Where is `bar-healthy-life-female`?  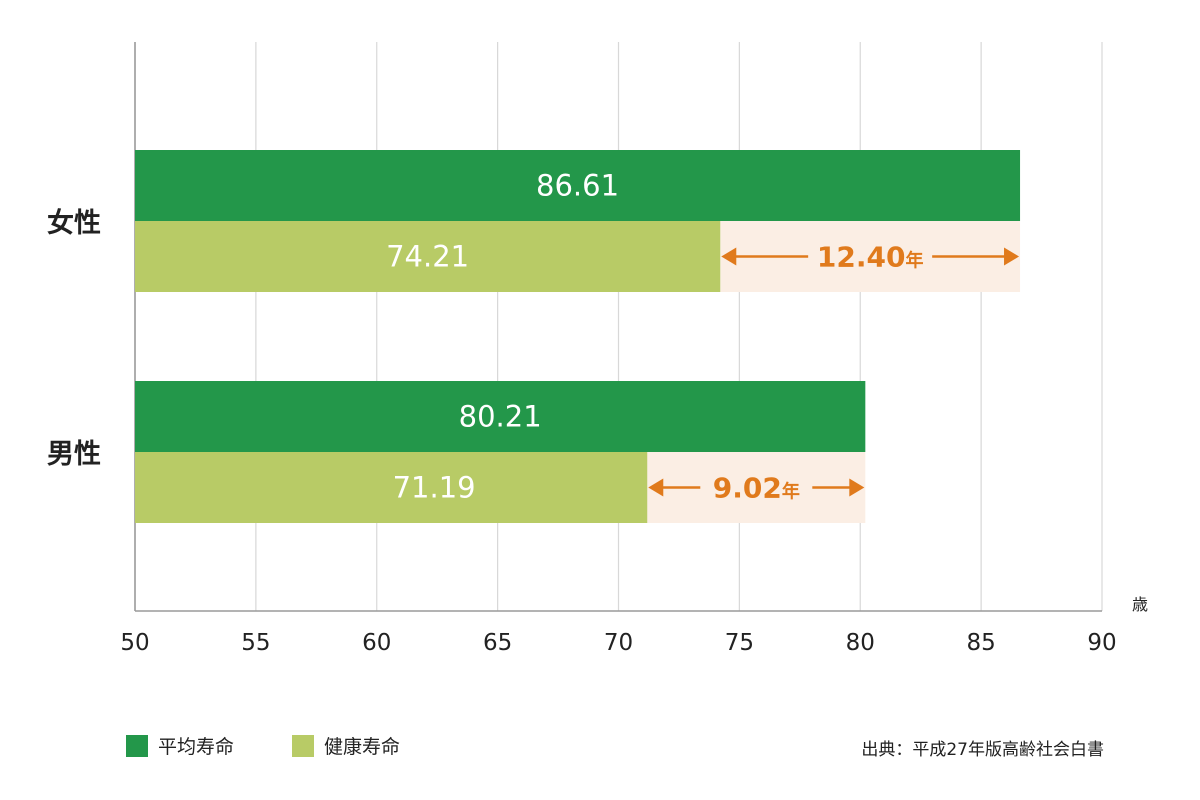 bar-healthy-life-female is located at coordinates (428, 256).